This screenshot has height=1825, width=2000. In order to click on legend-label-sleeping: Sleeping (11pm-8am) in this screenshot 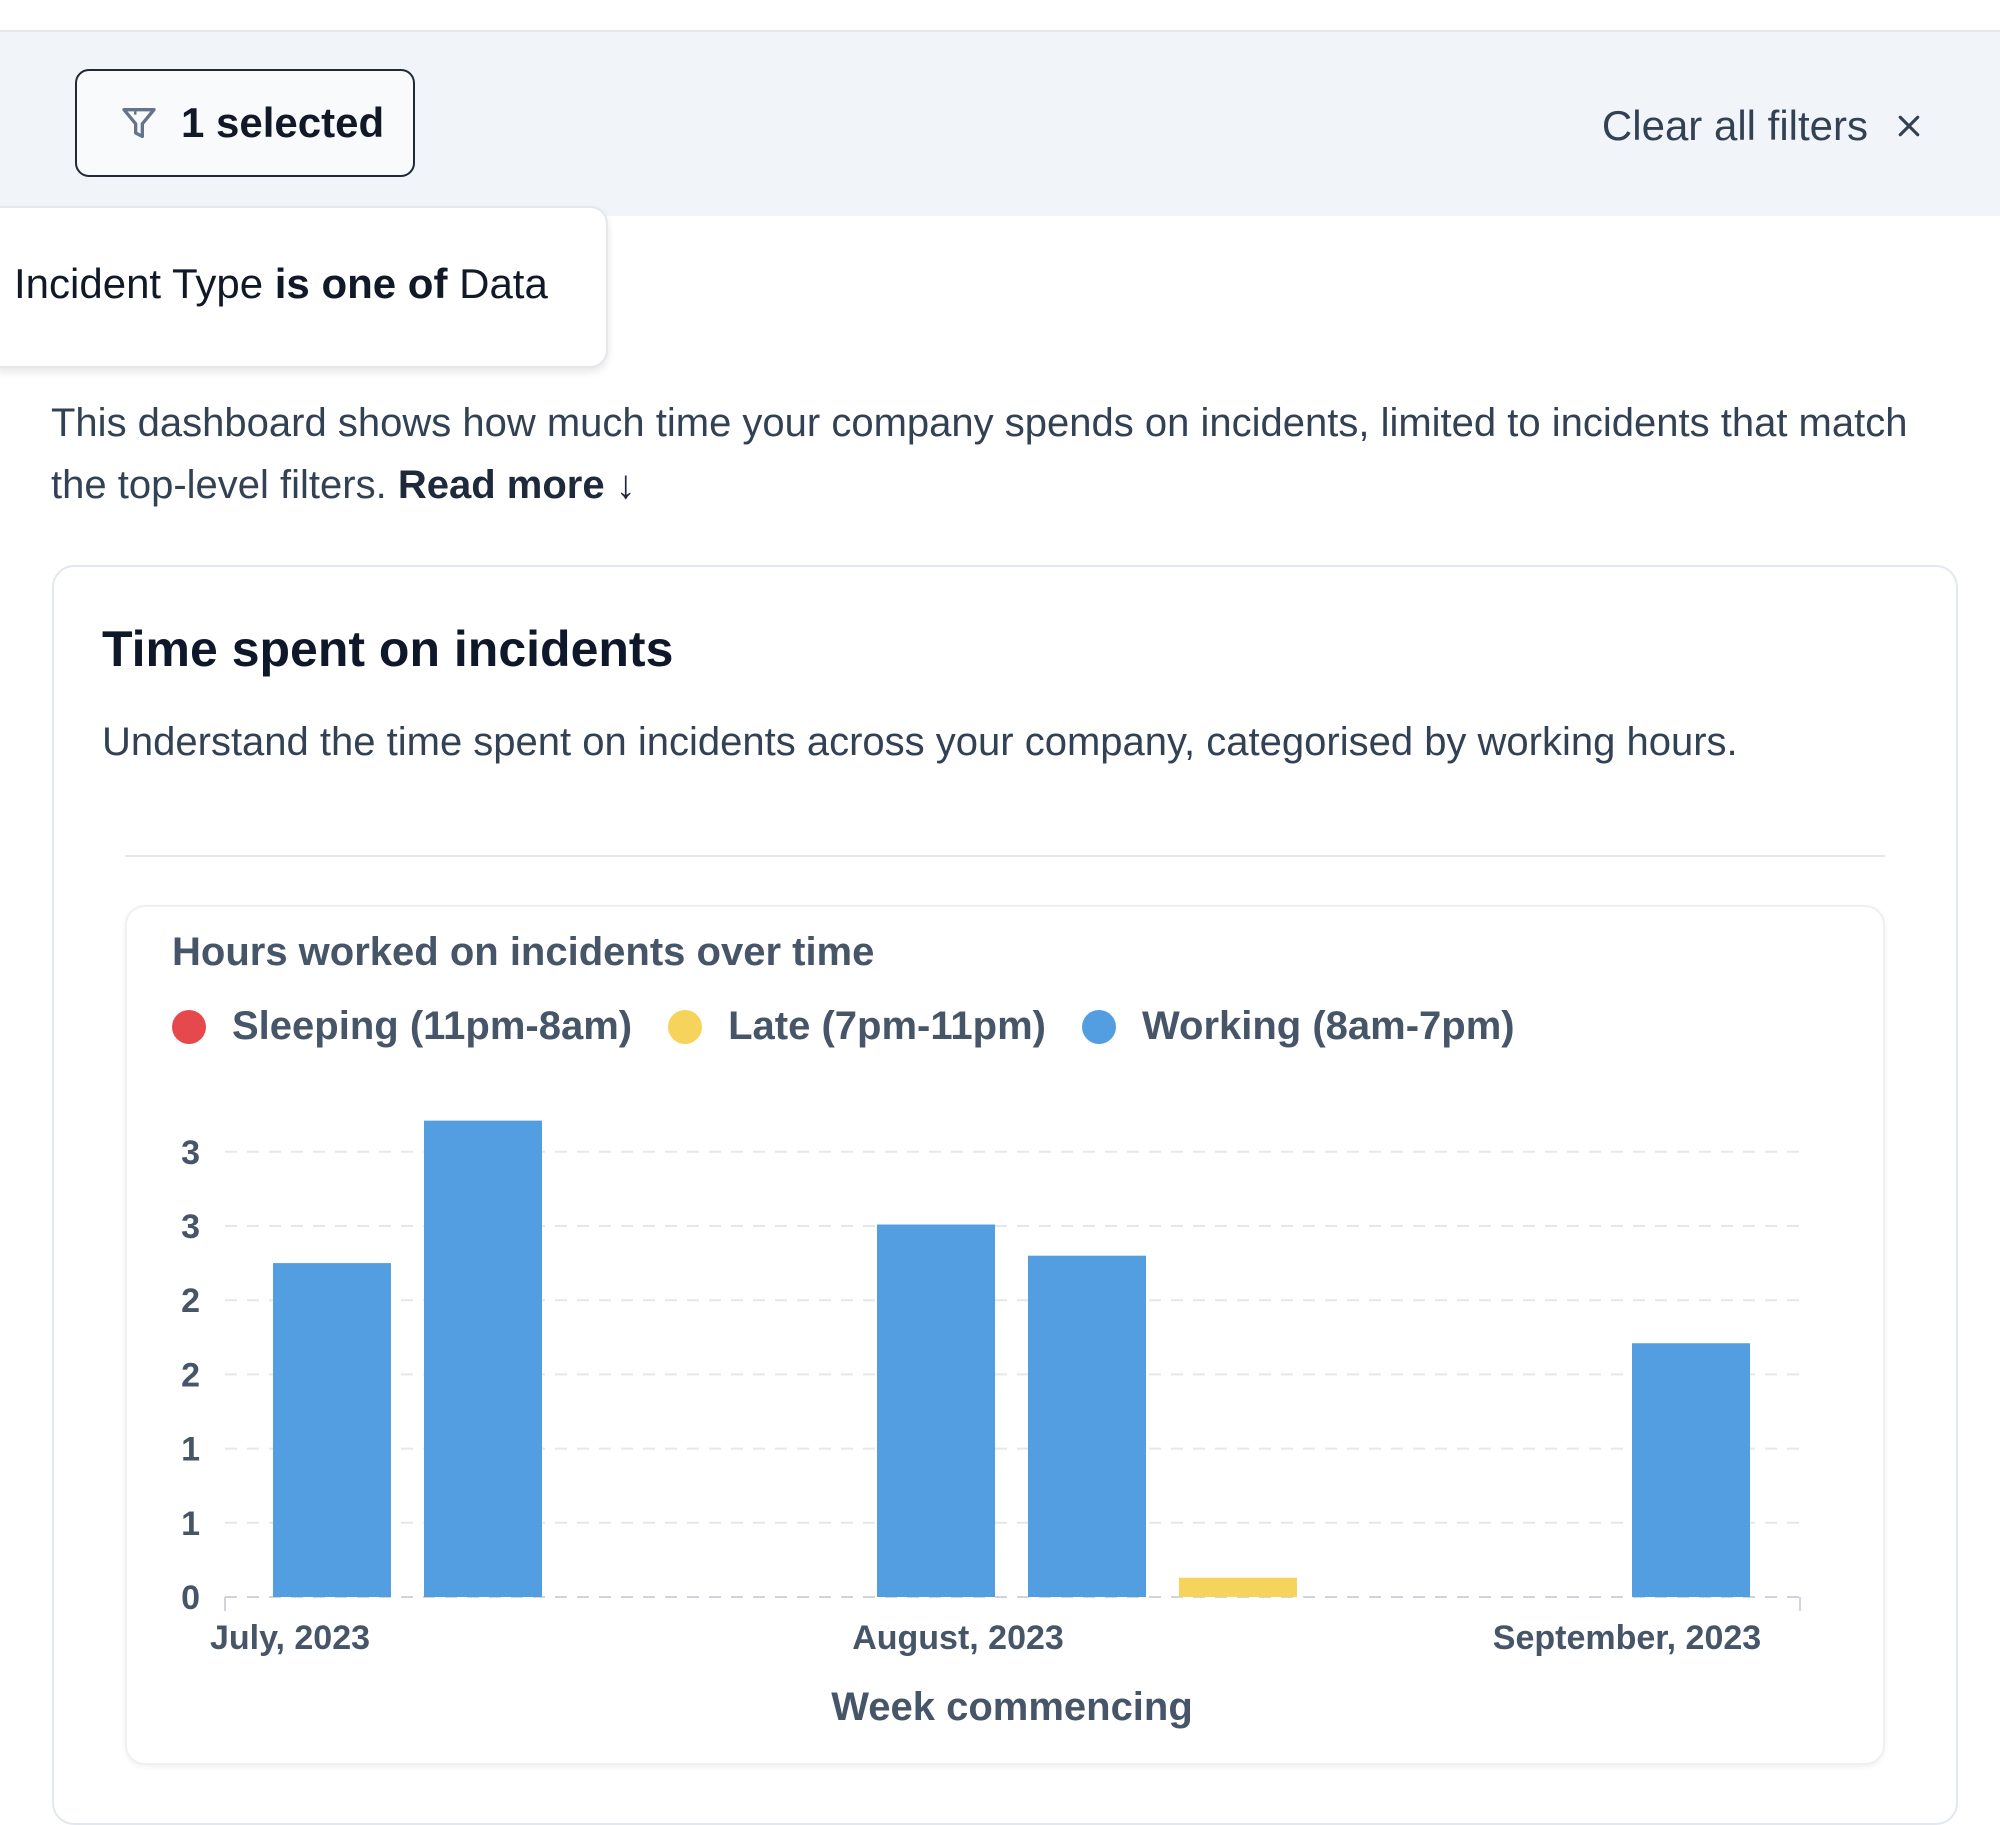, I will do `click(432, 1026)`.